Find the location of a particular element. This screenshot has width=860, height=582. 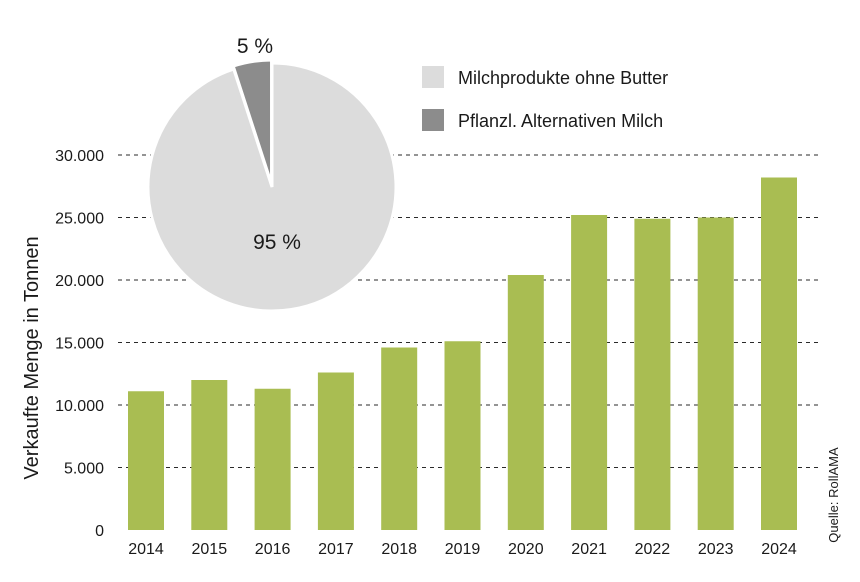

y-tick-label: 30.000 is located at coordinates (79, 156).